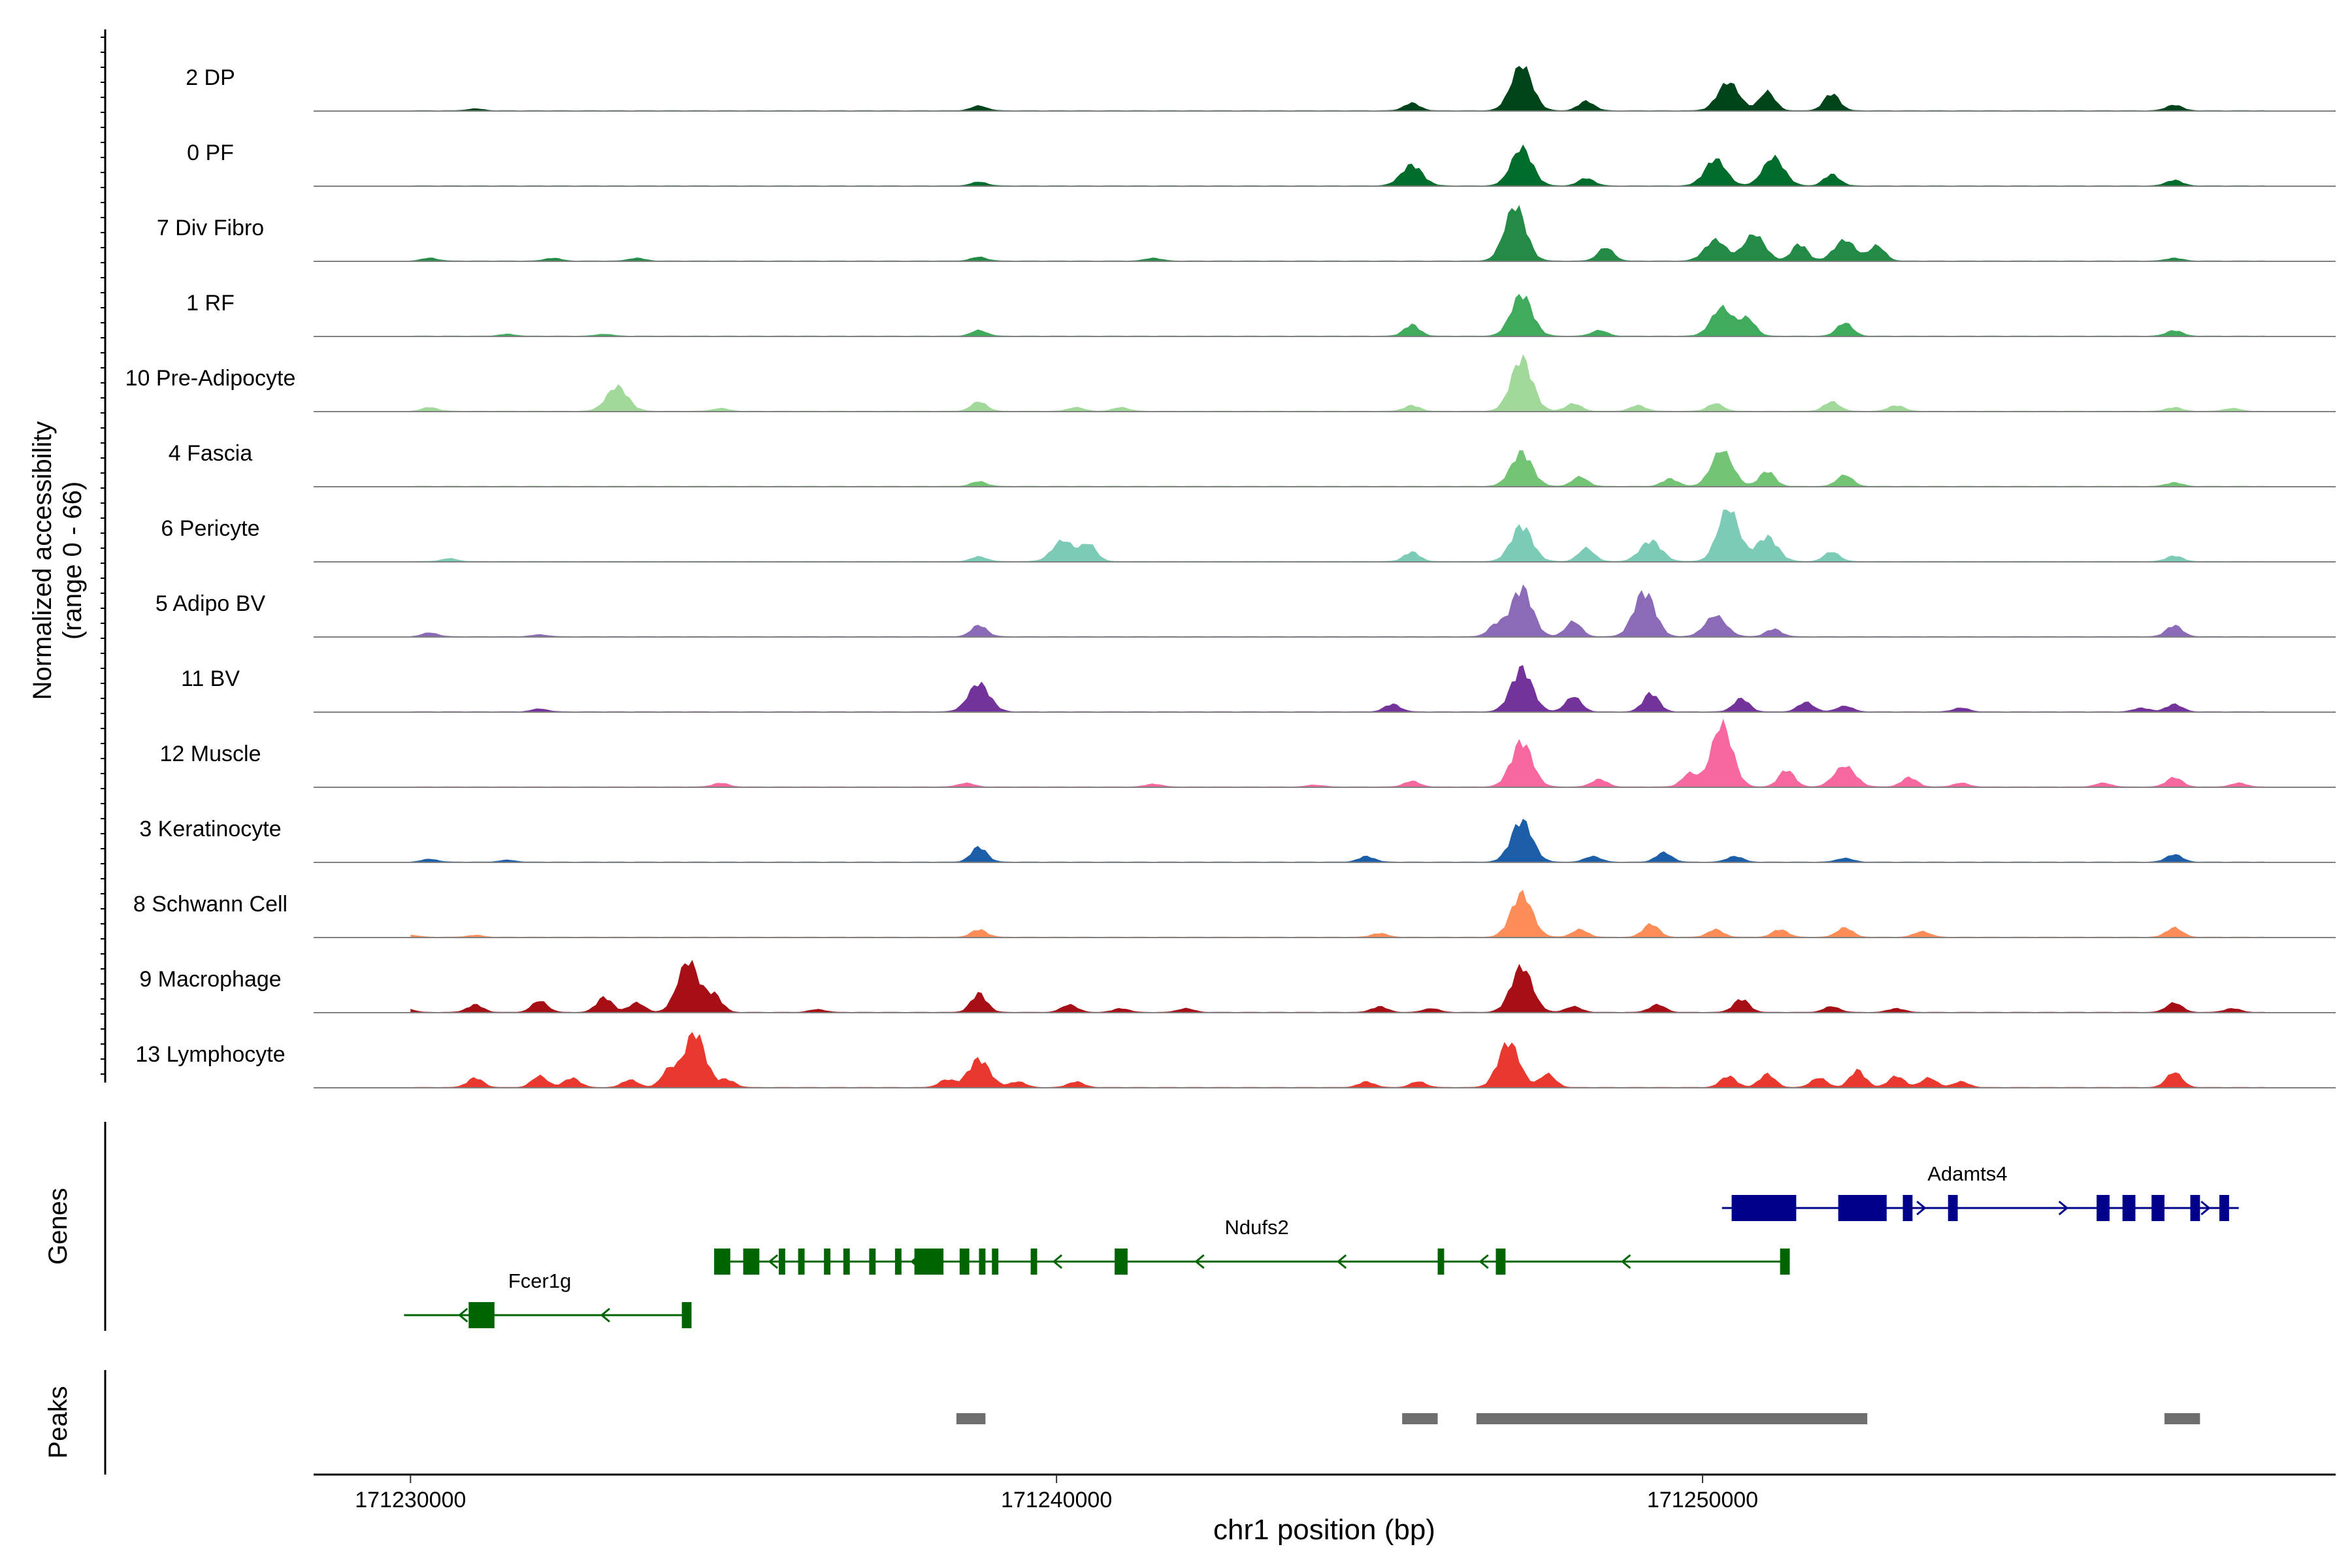 The height and width of the screenshot is (1568, 2352). Describe the element at coordinates (210, 979) in the screenshot. I see `track-label: 9 Macrophage` at that location.